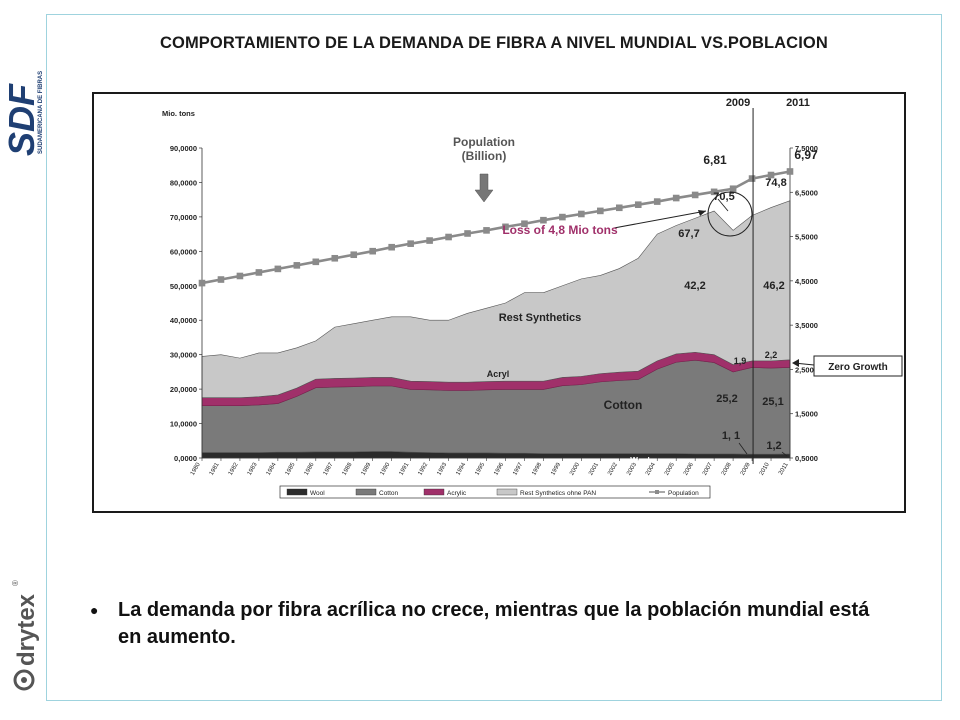 The image size is (960, 720). I want to click on y2-tick-label: 1,5000, so click(806, 414).